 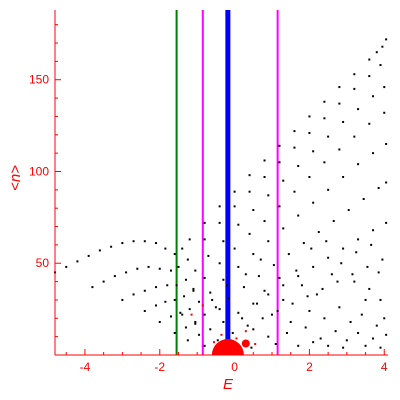 I want to click on x-tick-label: 4, so click(x=384, y=367).